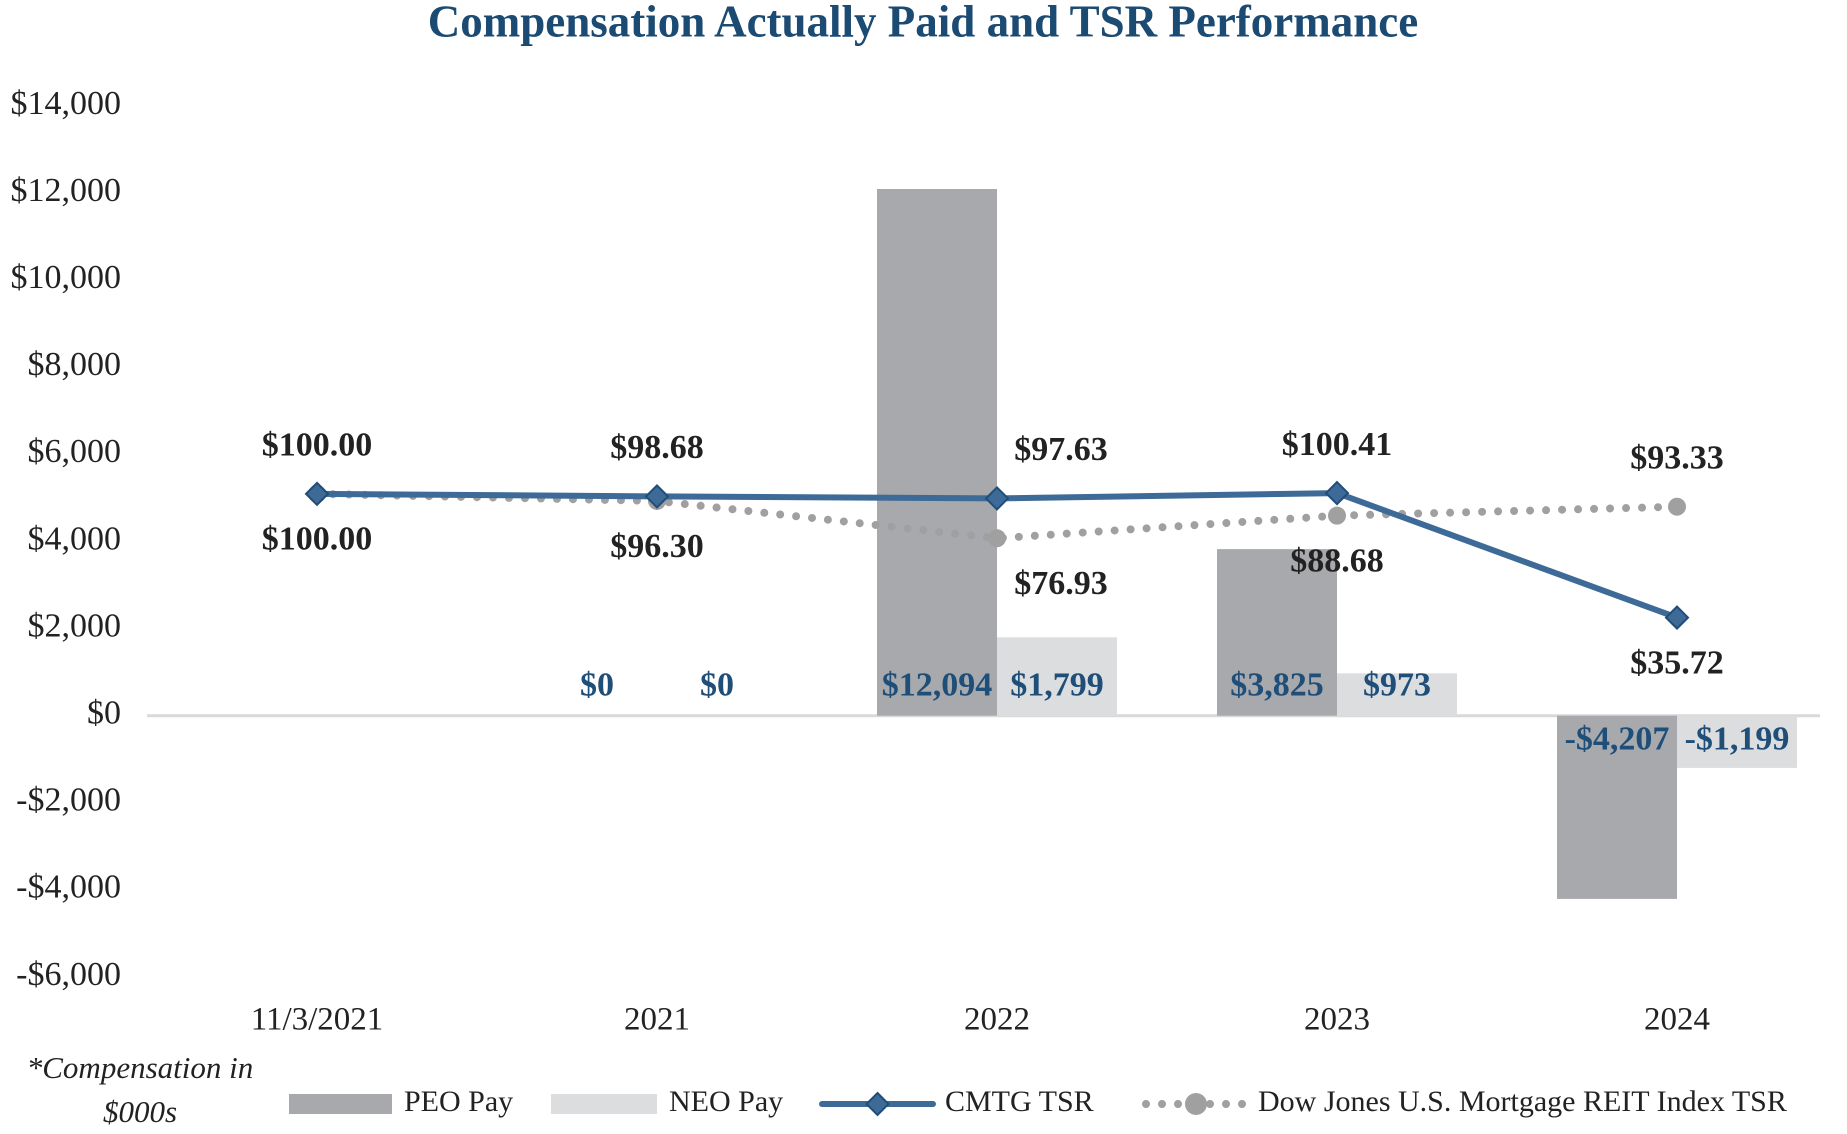 The height and width of the screenshot is (1134, 1847). Describe the element at coordinates (75, 538) in the screenshot. I see `y-tick-label: $4,000` at that location.